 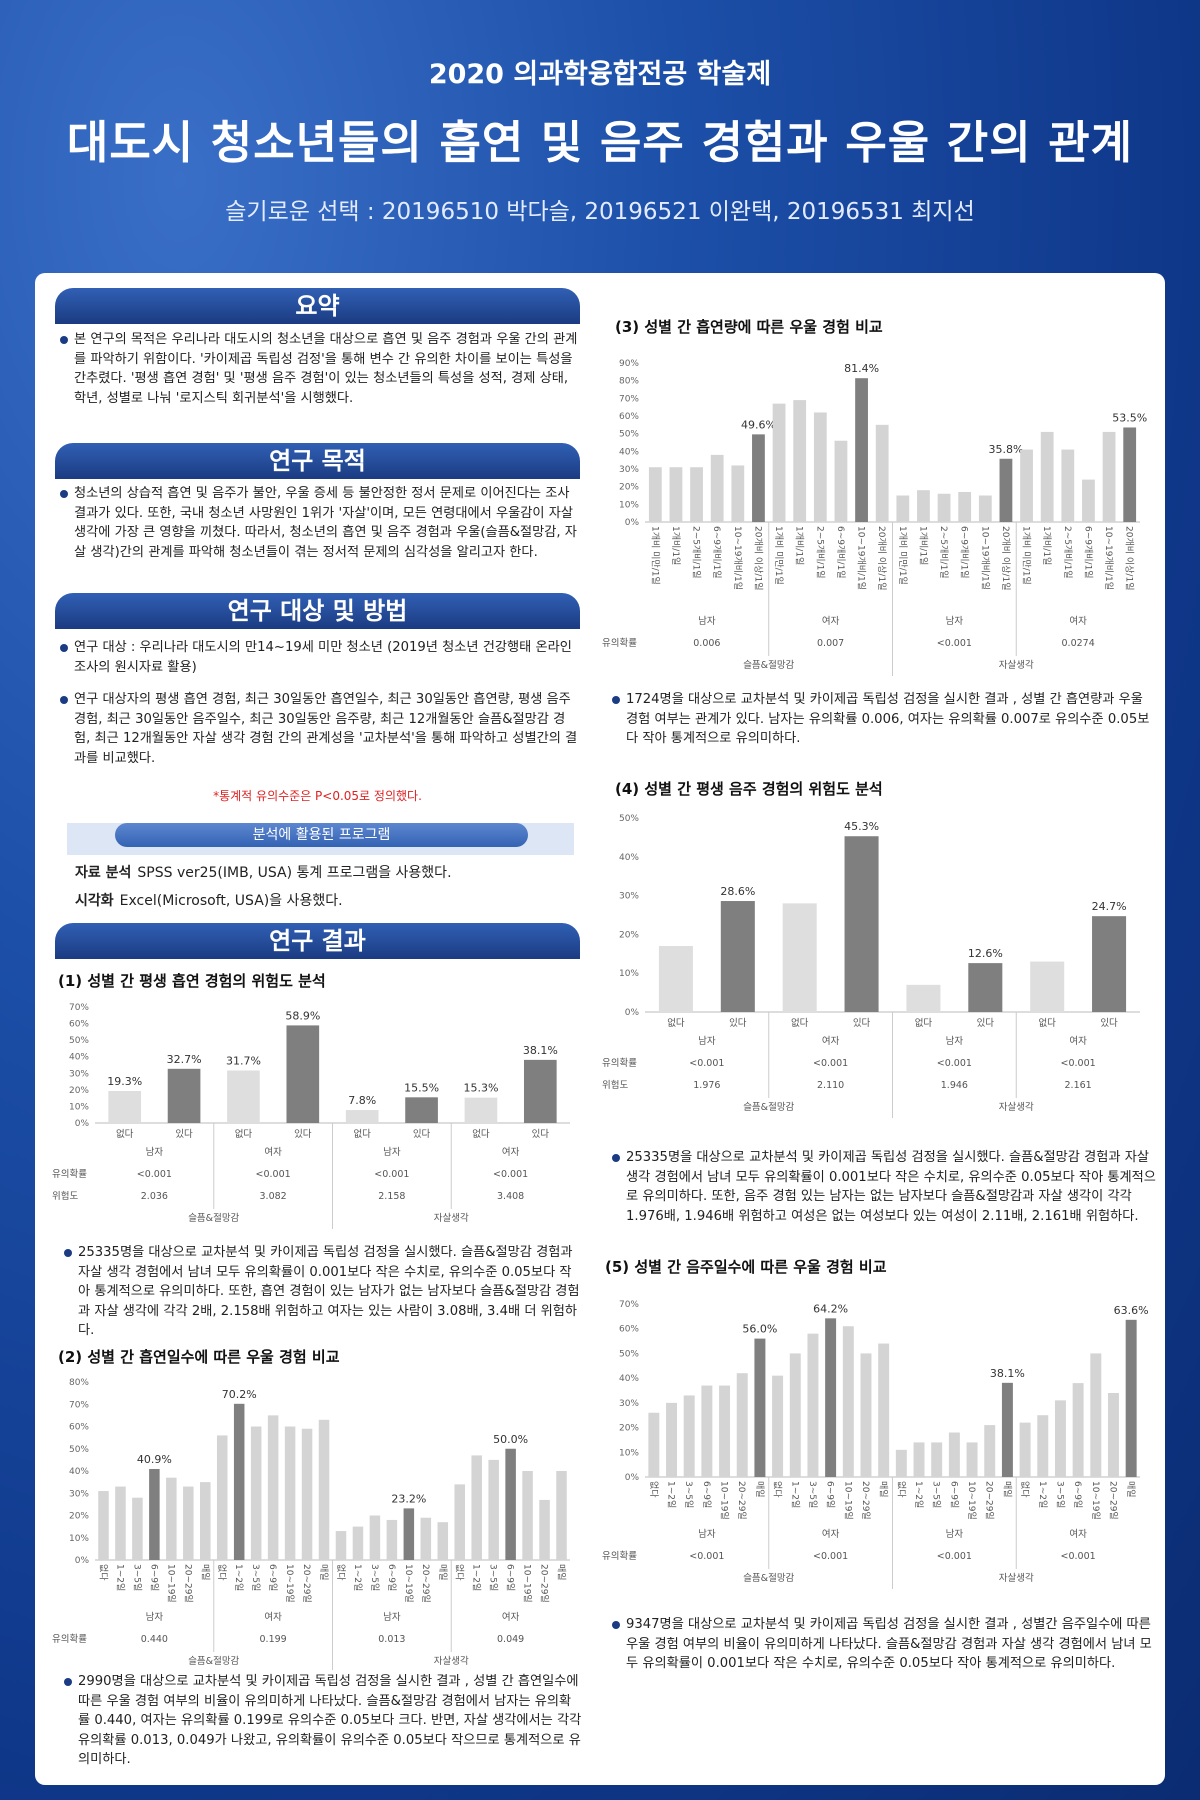 What do you see at coordinates (480, 1088) in the screenshot?
I see `value-label: 15.3%` at bounding box center [480, 1088].